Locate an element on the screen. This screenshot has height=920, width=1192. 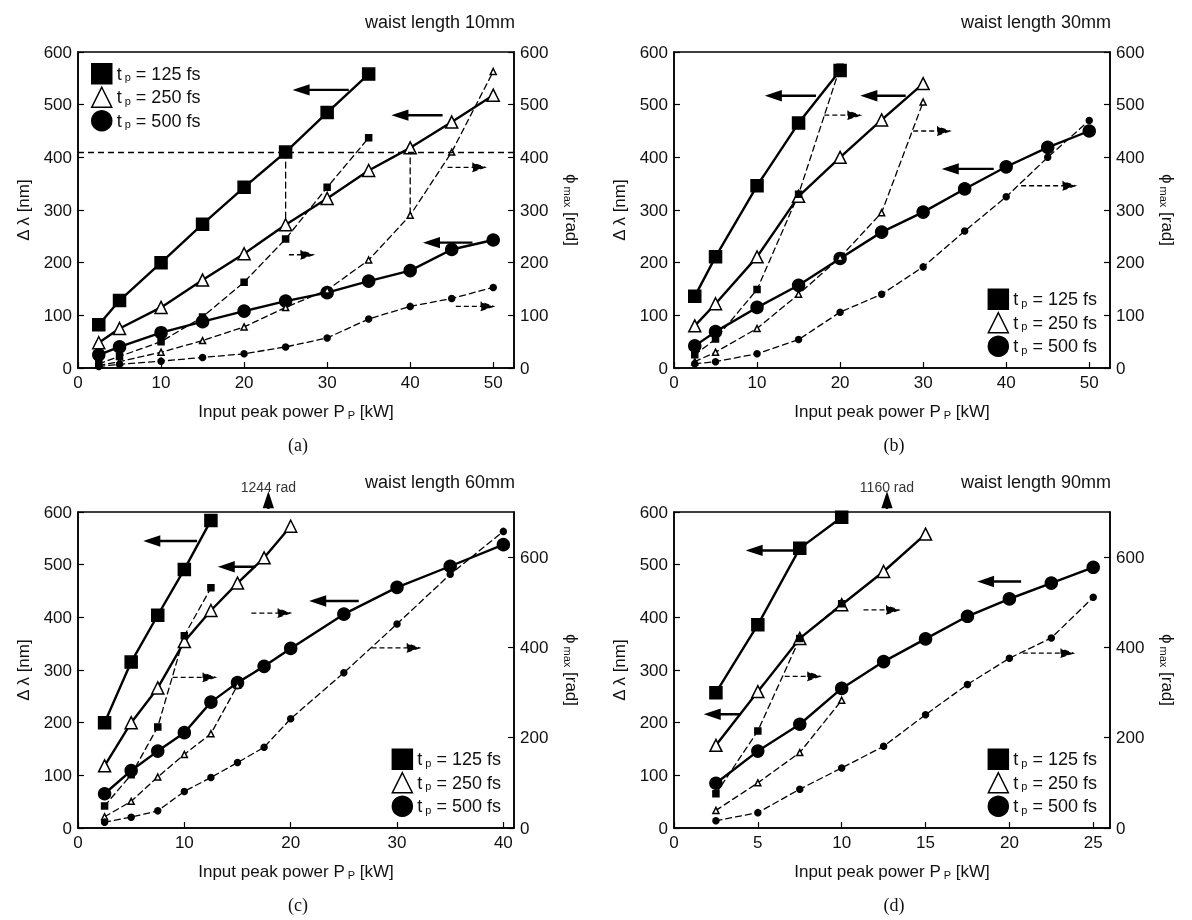
legend-label: tp = 125 fs is located at coordinates (158, 73).